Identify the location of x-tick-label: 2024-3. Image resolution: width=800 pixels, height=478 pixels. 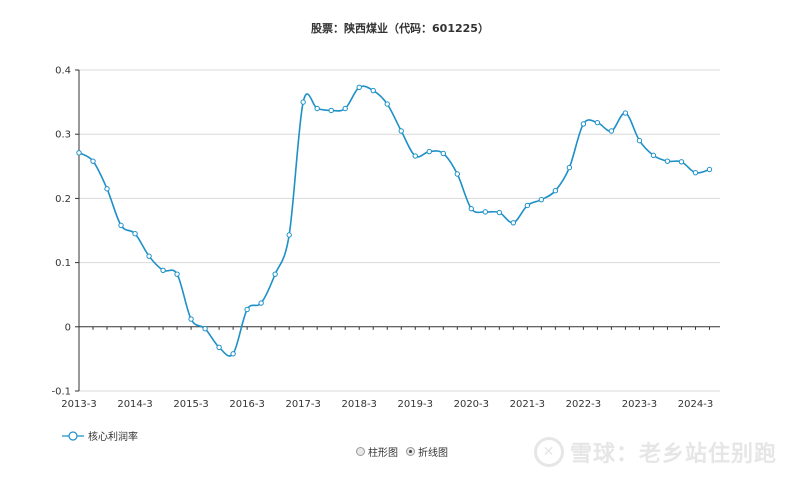
(695, 404).